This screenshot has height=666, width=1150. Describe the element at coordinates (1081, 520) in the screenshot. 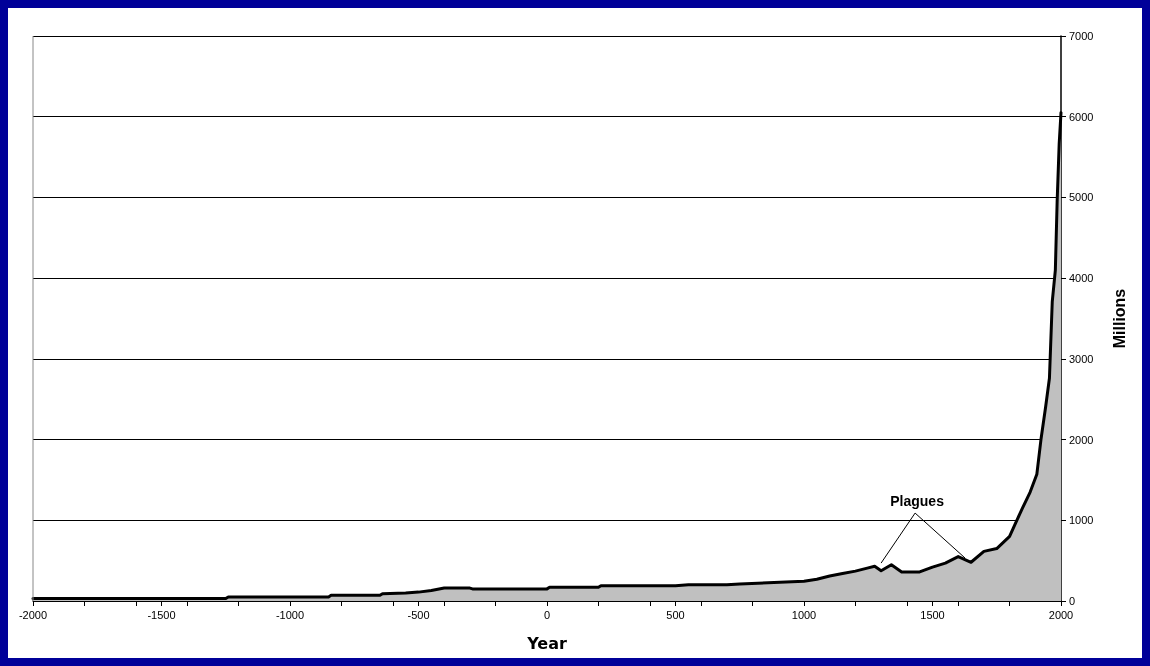

I see `y-tick-label: 1000` at that location.